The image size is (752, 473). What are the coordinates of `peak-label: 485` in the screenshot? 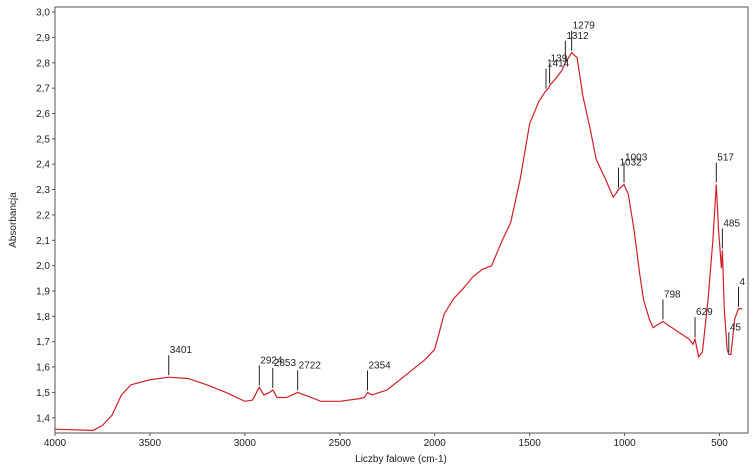 It's located at (731, 223).